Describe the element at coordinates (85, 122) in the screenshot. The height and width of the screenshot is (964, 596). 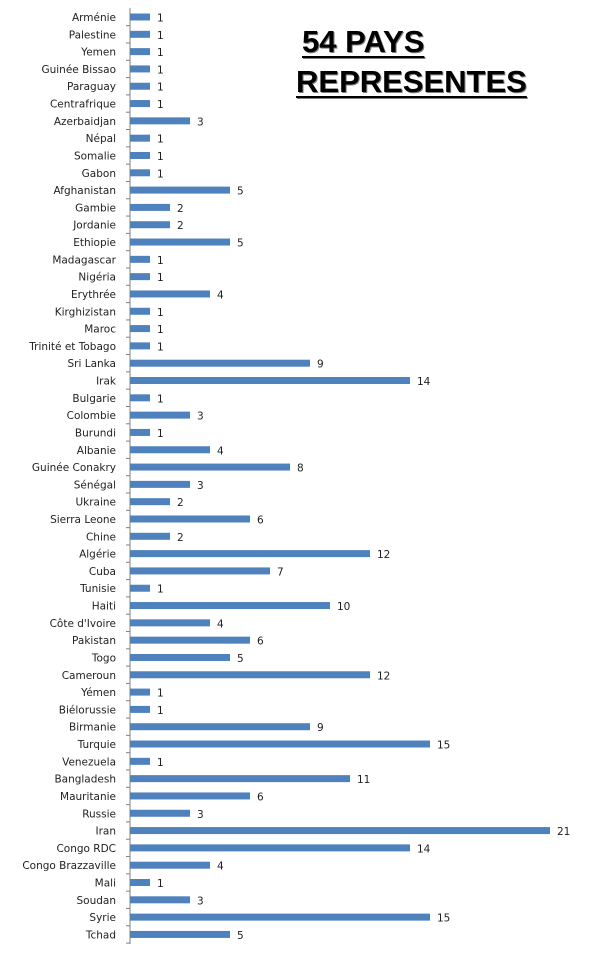
I see `category-label: Azerbaidjan` at that location.